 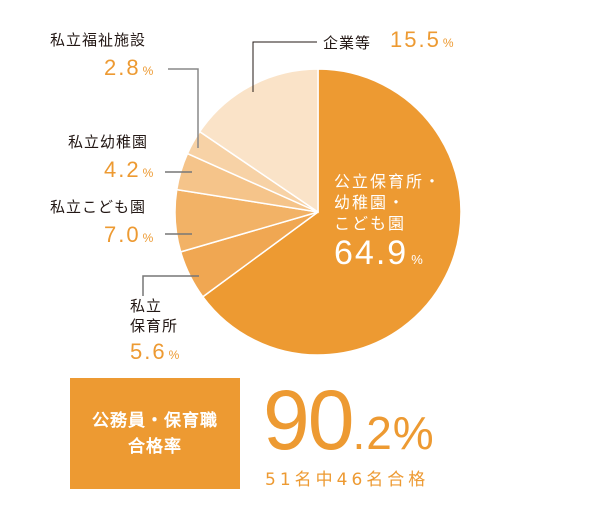 I want to click on pass-rate-value: 90.2%, so click(x=349, y=420).